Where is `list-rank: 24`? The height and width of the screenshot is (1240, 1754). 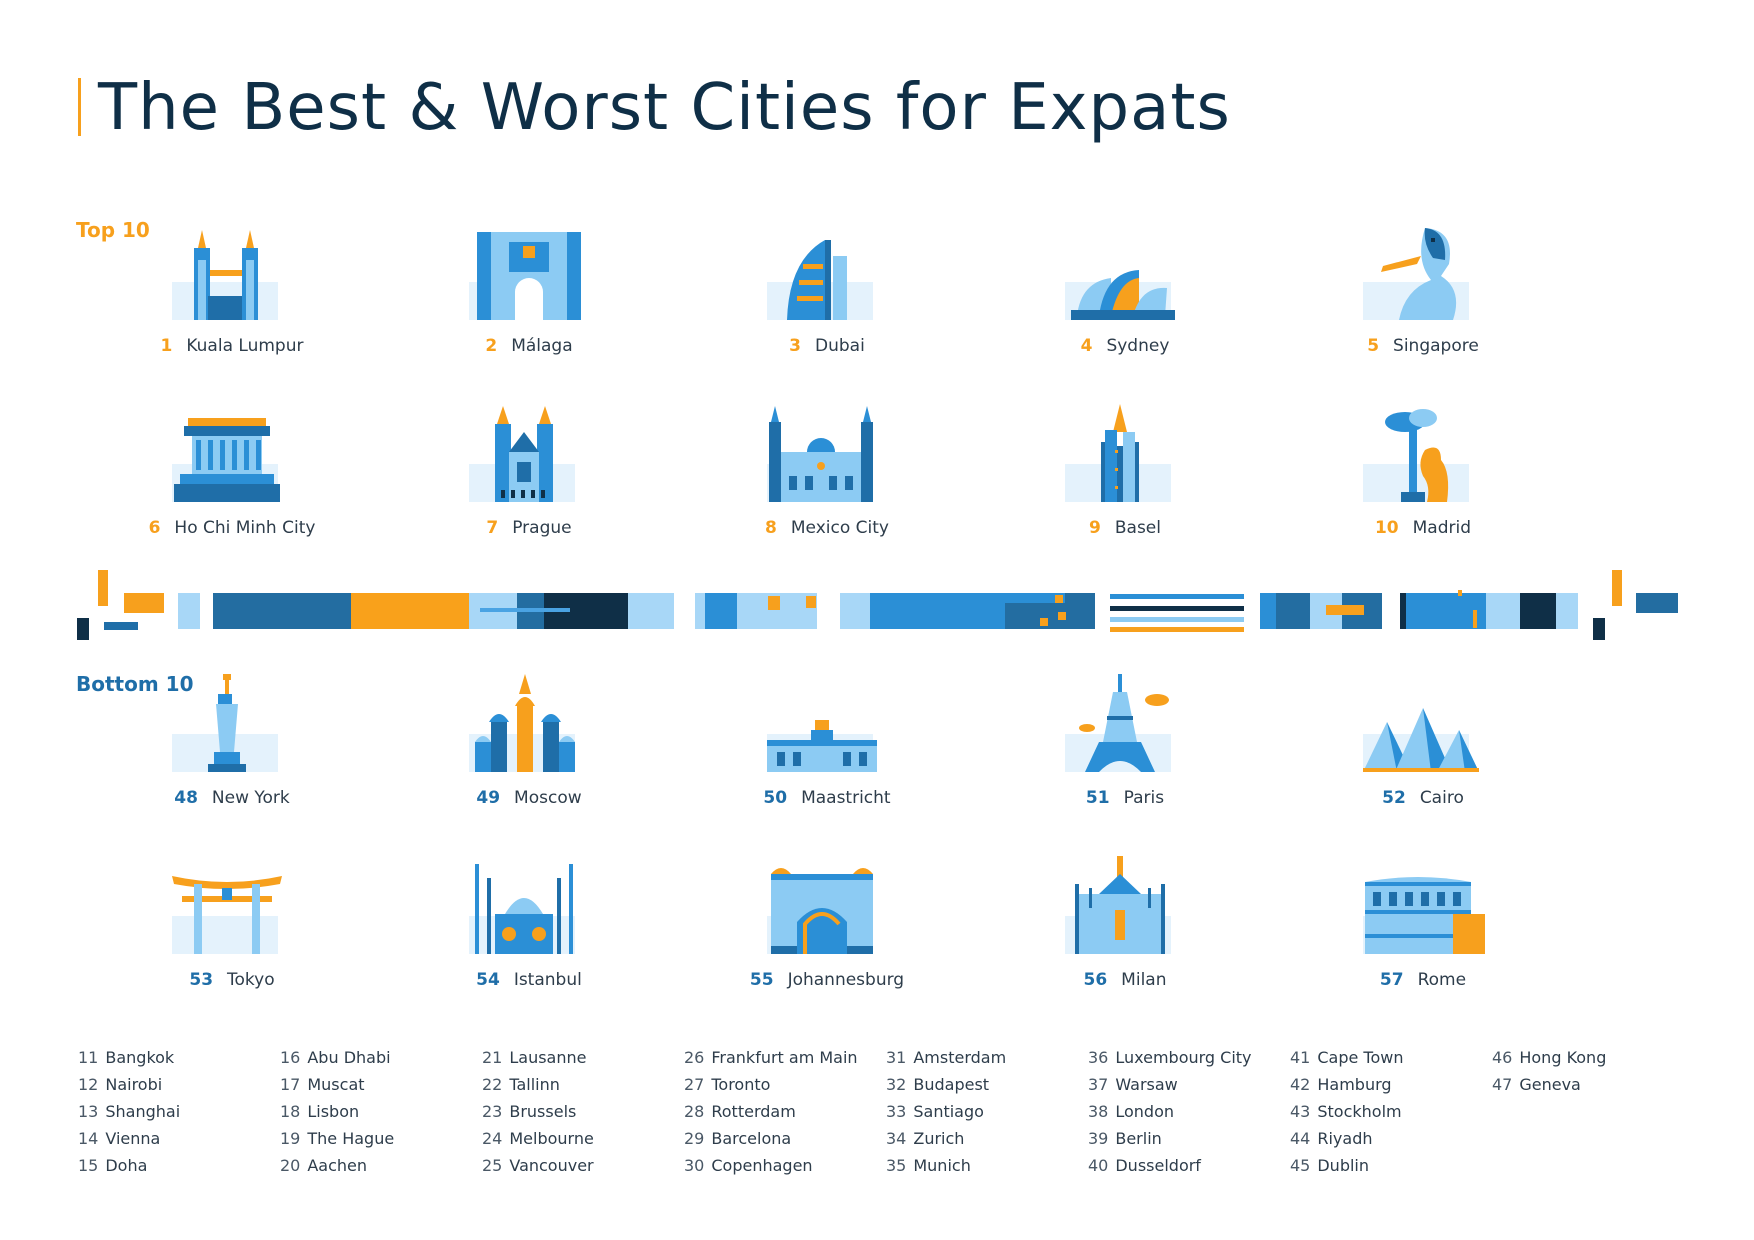
list-rank: 24 is located at coordinates (492, 1138).